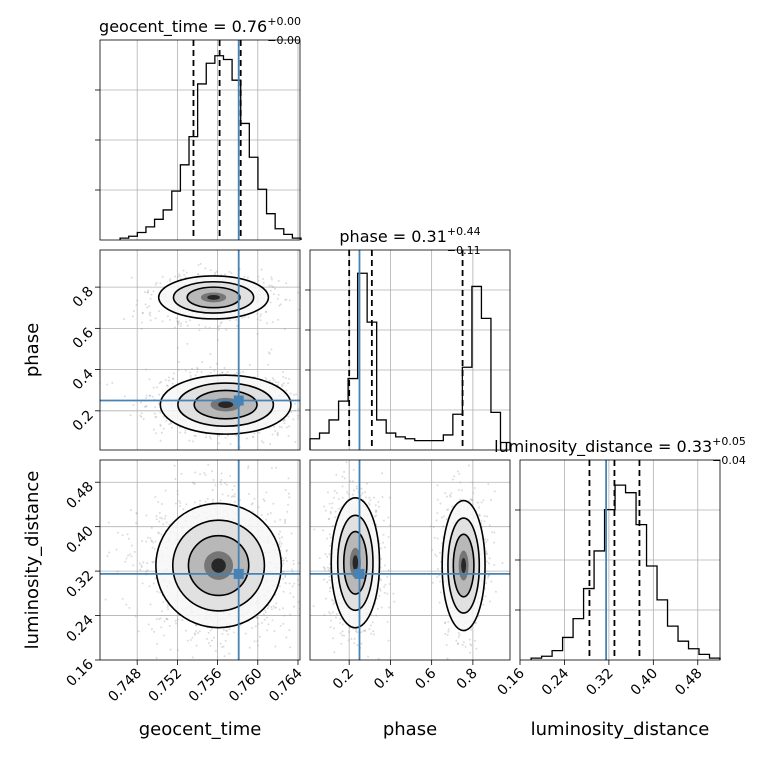 The width and height of the screenshot is (760, 760). I want to click on x-axis-label: geocent_time, so click(200, 729).